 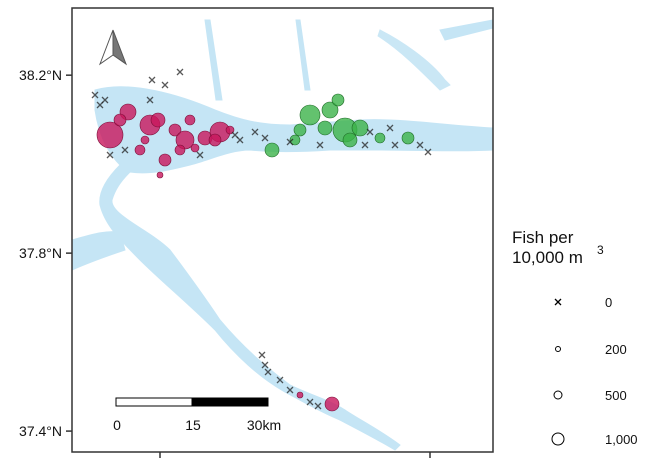 What do you see at coordinates (621, 439) in the screenshot?
I see `legend-label: 1,000` at bounding box center [621, 439].